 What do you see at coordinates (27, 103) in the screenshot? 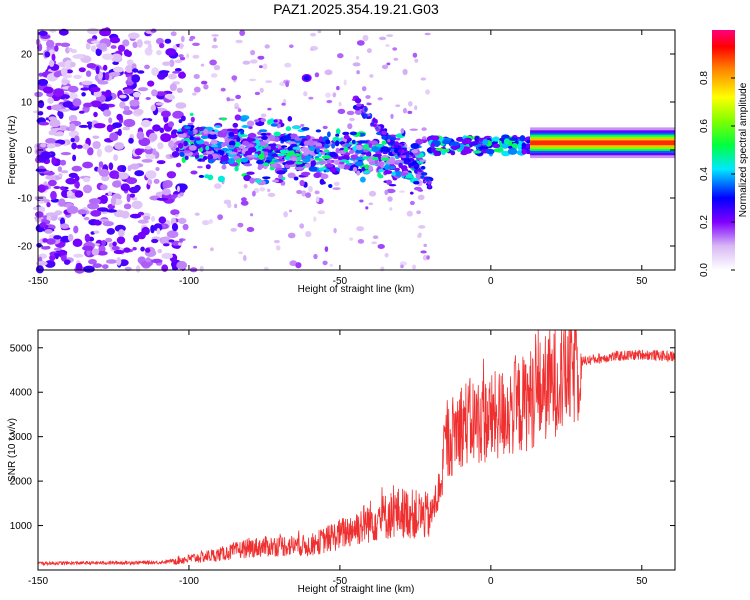
I see `spectrogram-y-tick-label: 10` at bounding box center [27, 103].